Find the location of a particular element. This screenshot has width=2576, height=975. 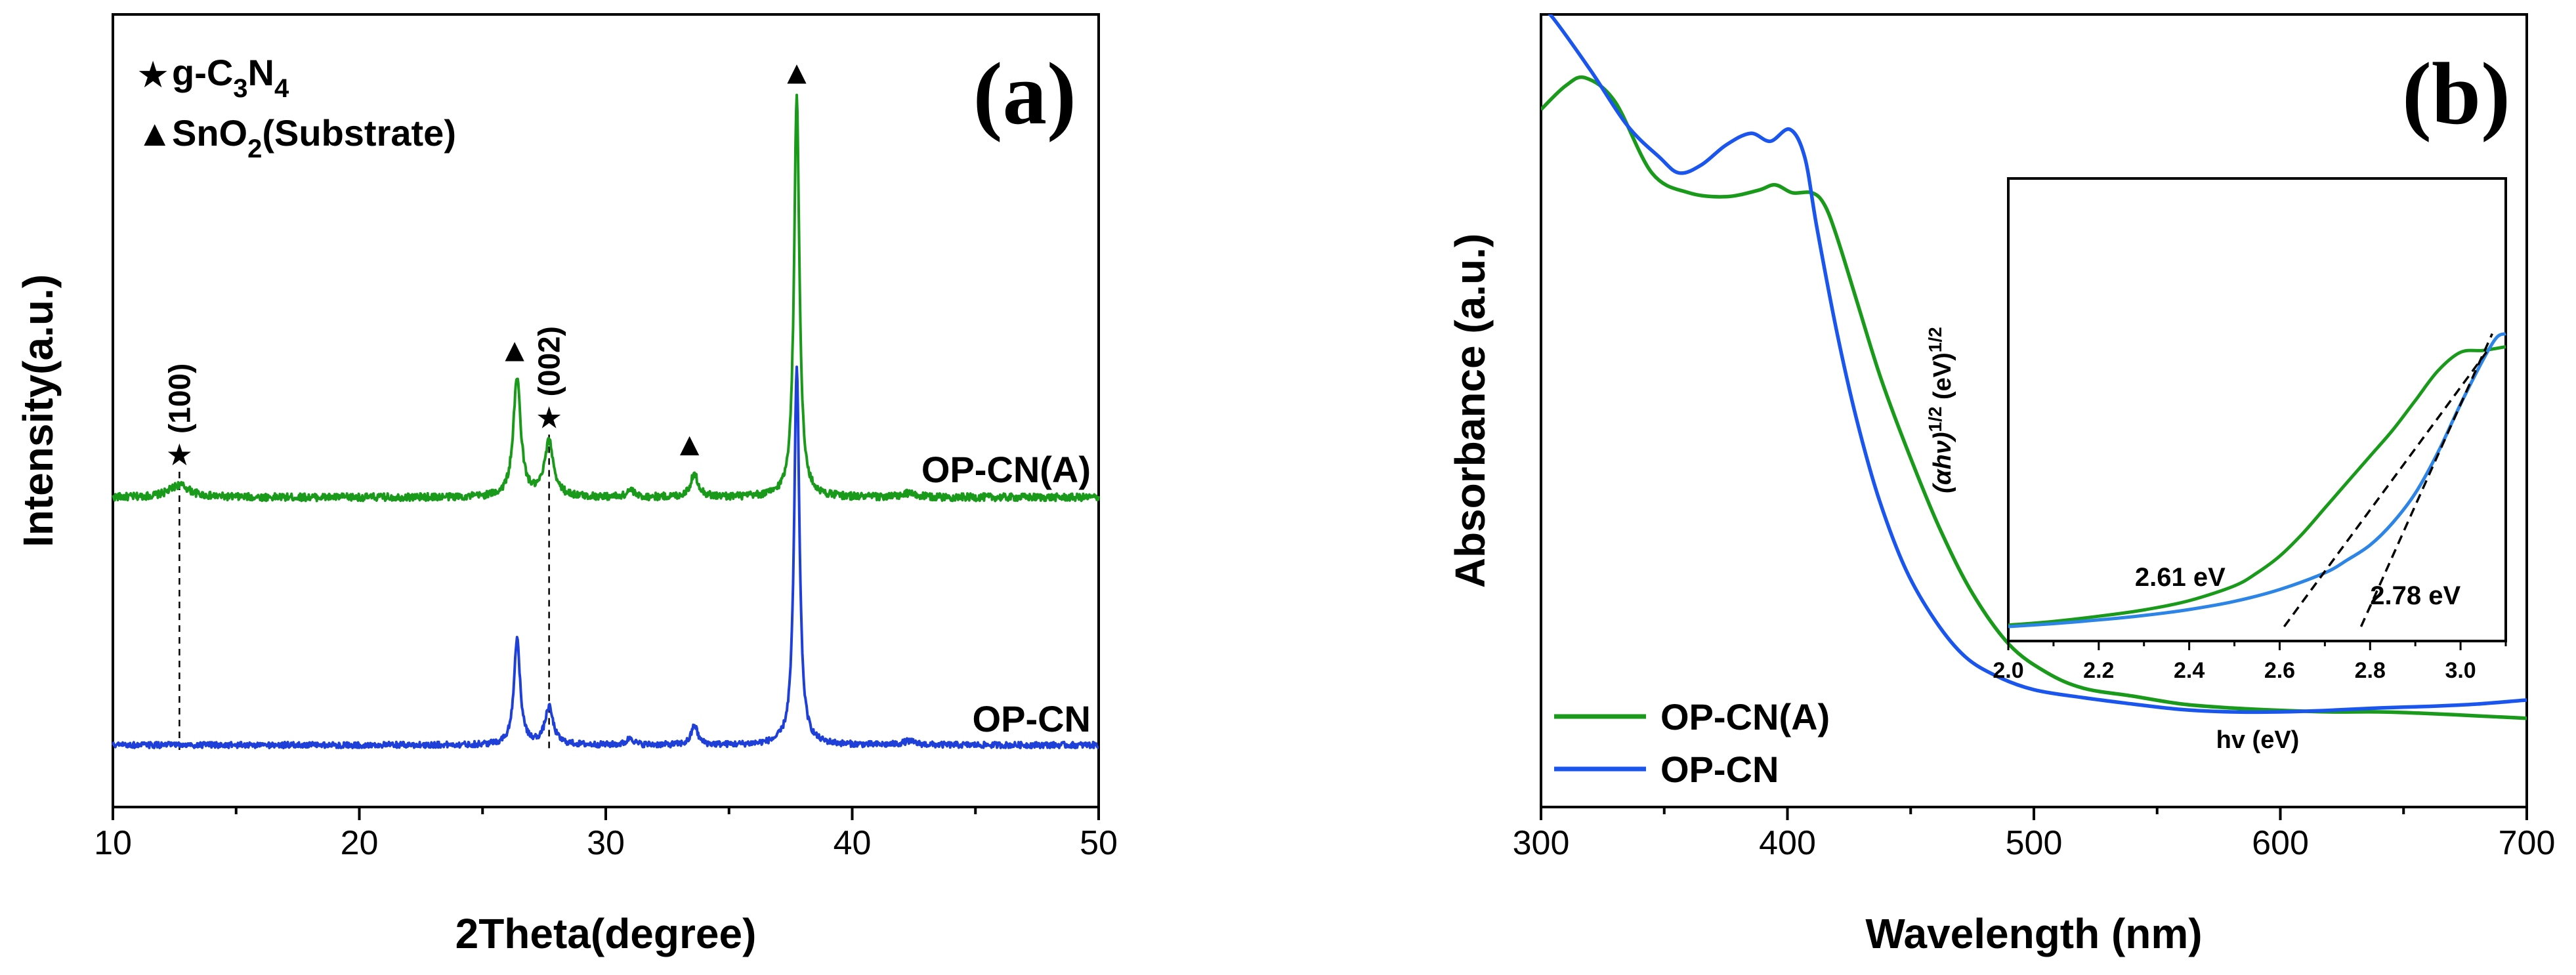

inset-x-tick-label: 2.6 is located at coordinates (2279, 670).